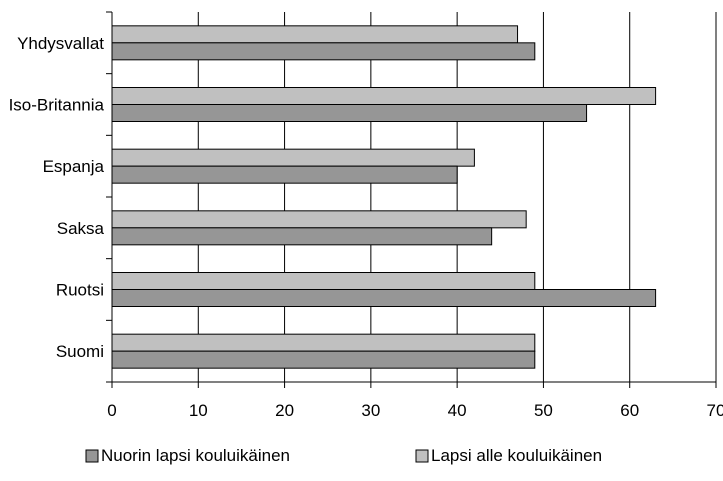  I want to click on category-label: Suomi, so click(80, 351).